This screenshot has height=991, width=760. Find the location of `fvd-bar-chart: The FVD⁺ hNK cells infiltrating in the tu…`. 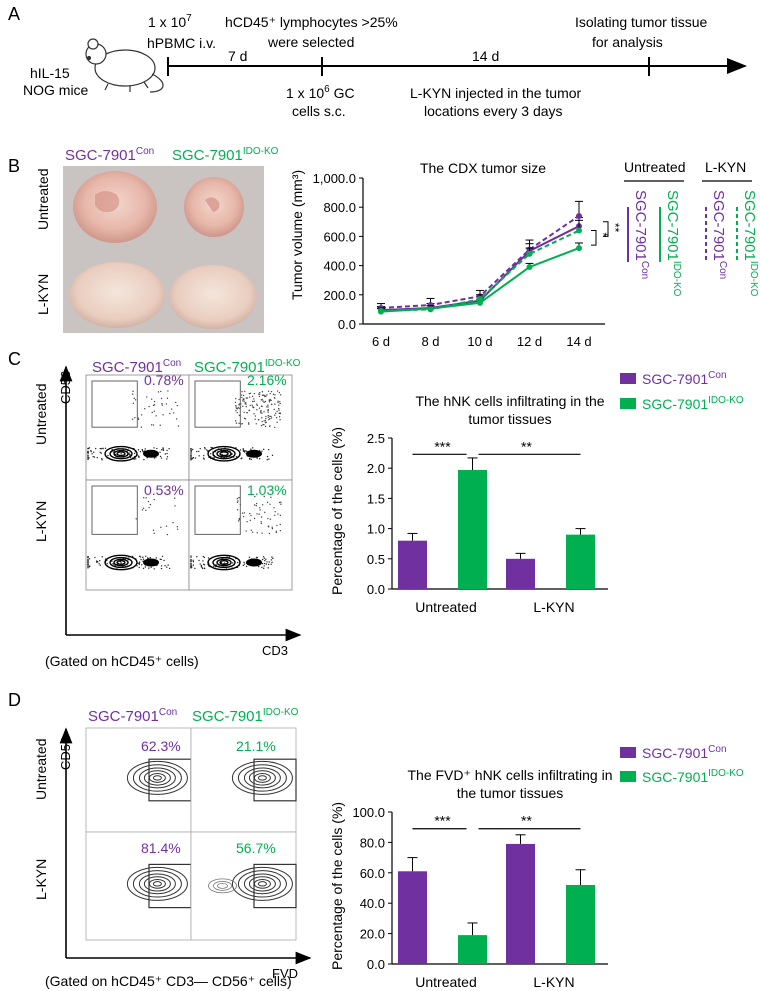

fvd-bar-chart: The FVD⁺ hNK cells infiltrating in the tu… is located at coordinates (471, 878).